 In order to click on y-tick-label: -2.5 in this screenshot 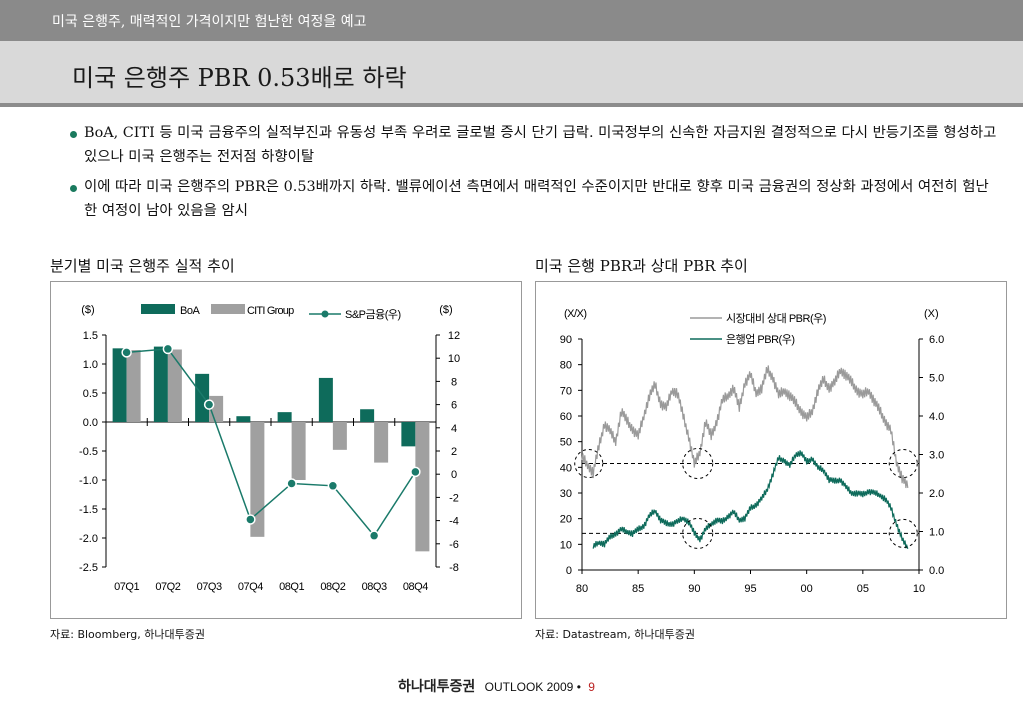, I will do `click(88, 568)`.